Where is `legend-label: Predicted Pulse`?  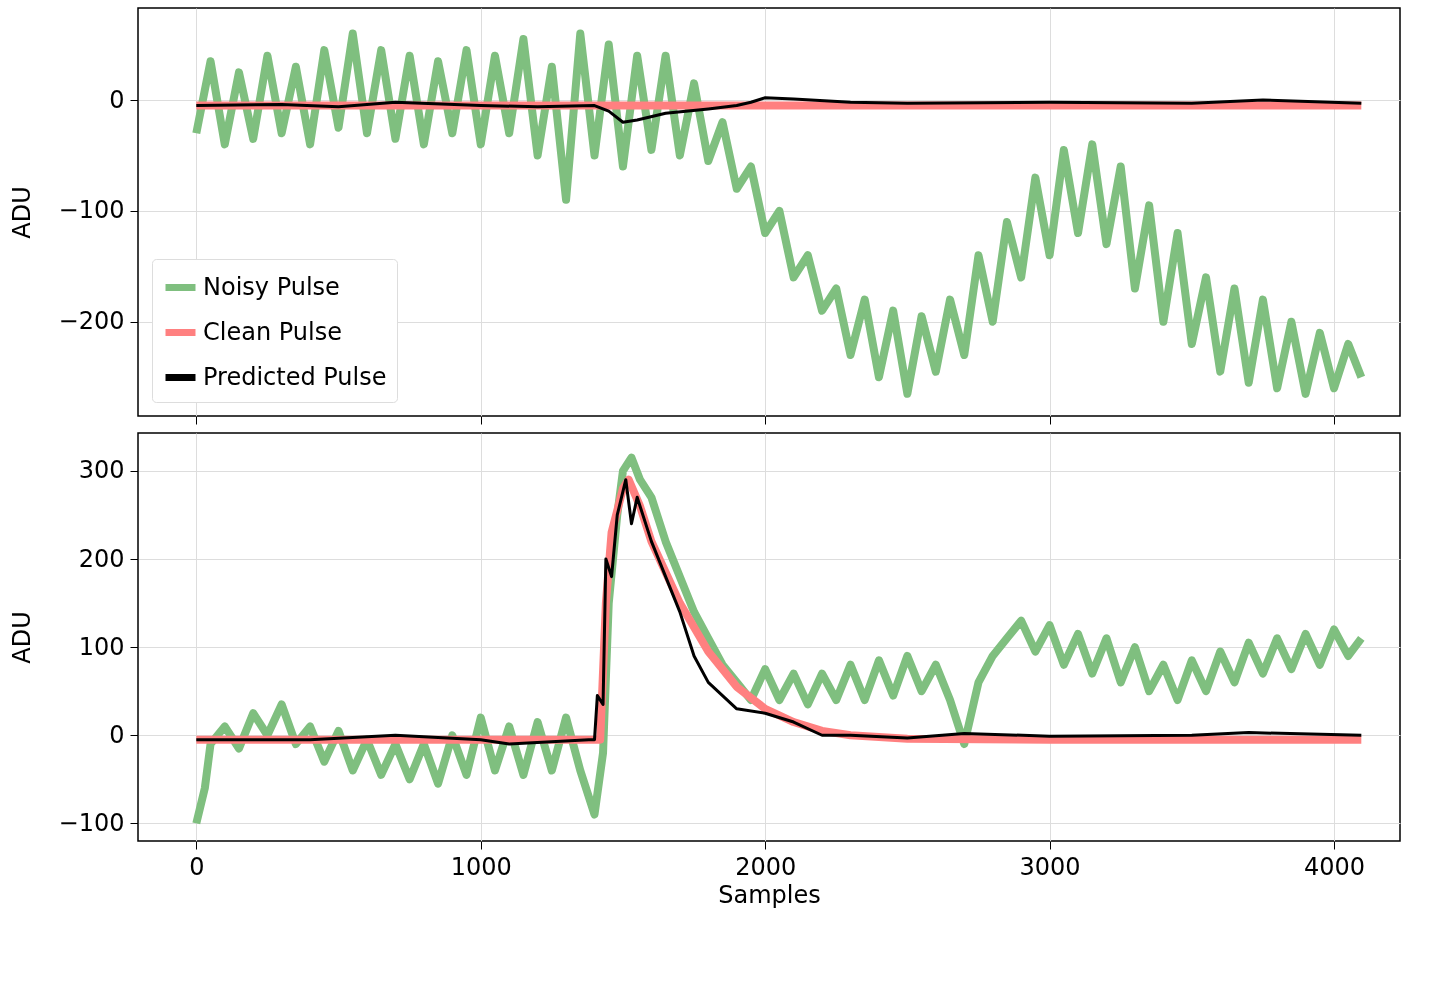
legend-label: Predicted Pulse is located at coordinates (295, 376).